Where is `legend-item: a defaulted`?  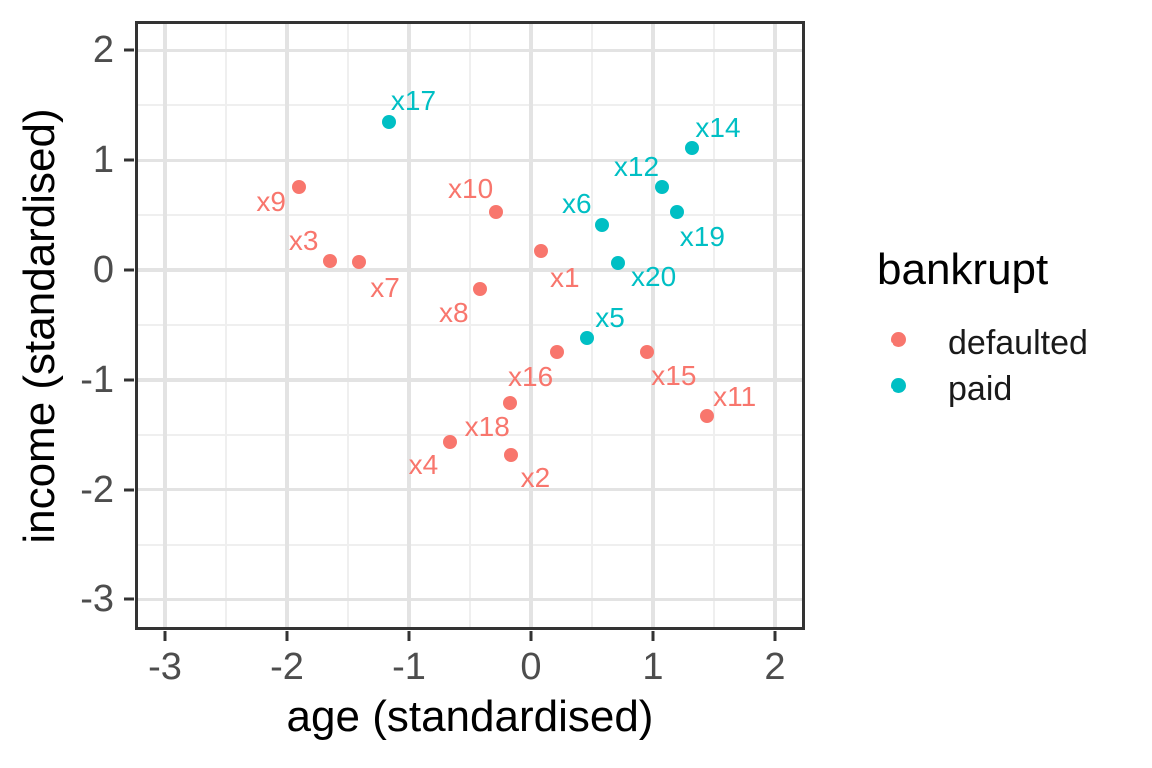
legend-item: a defaulted is located at coordinates (982, 343).